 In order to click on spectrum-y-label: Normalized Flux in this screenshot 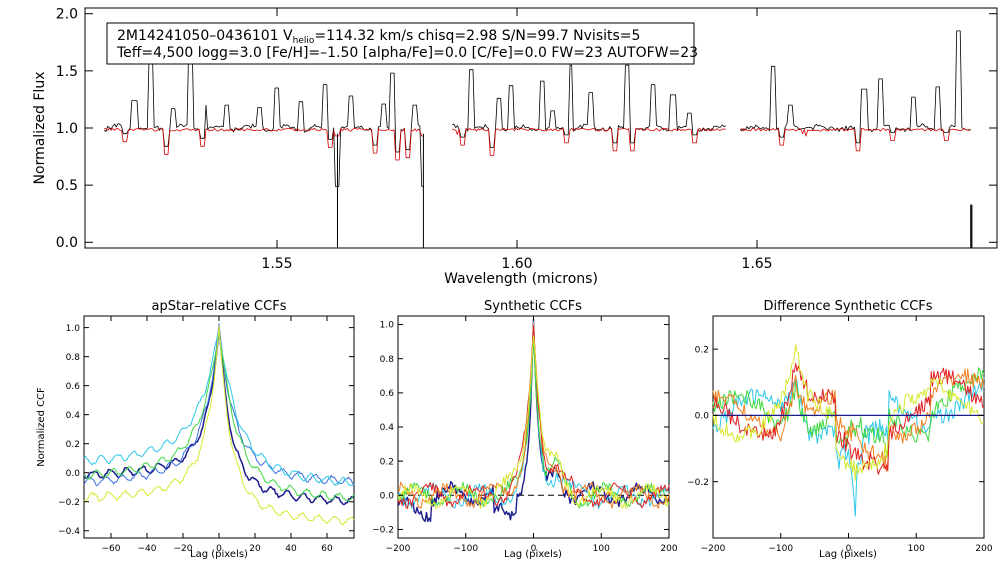, I will do `click(40, 128)`.